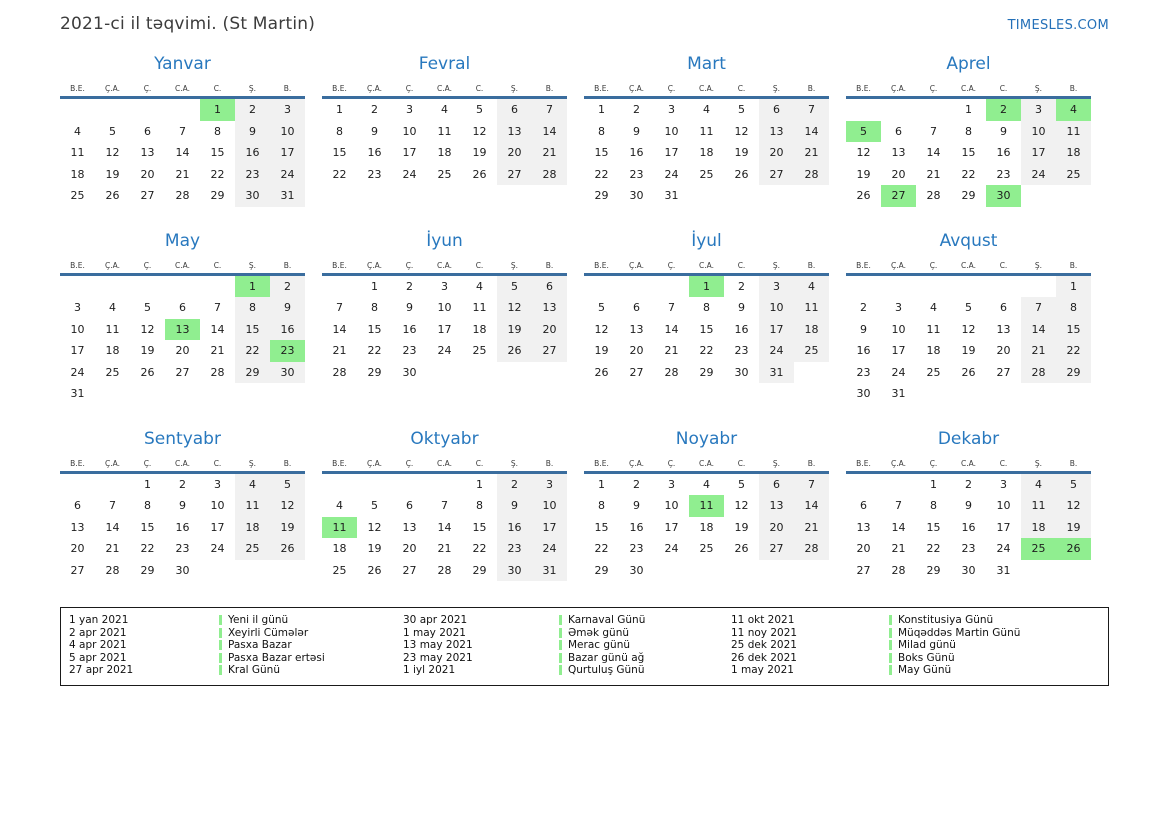  I want to click on day-cell-sentyabr-5: 5, so click(287, 484).